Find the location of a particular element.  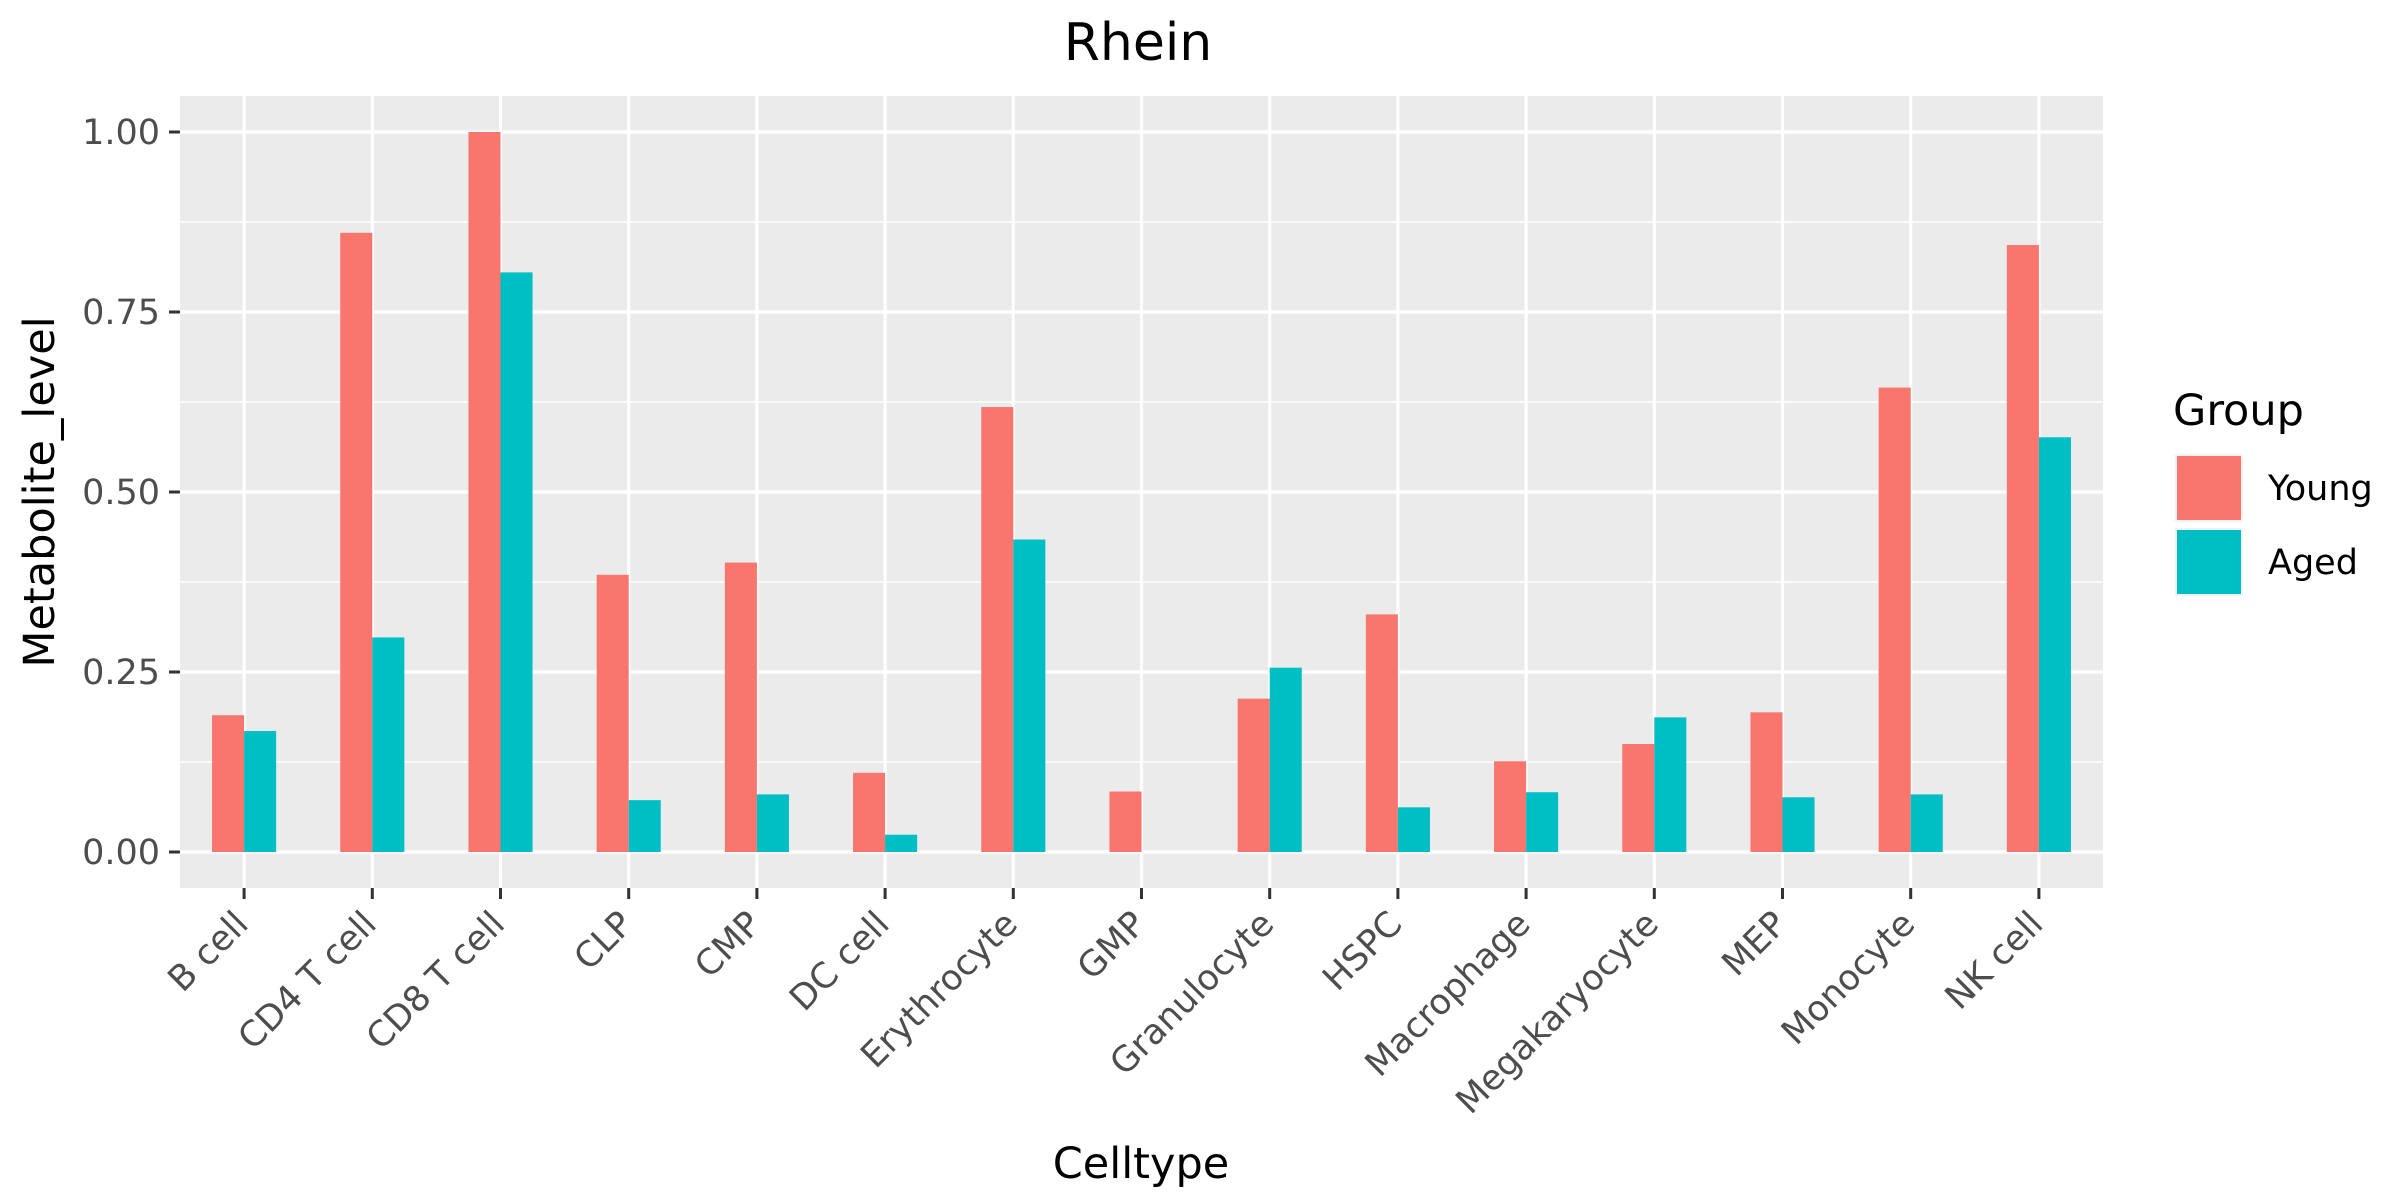

x-tick-label: CLP is located at coordinates (604, 941).